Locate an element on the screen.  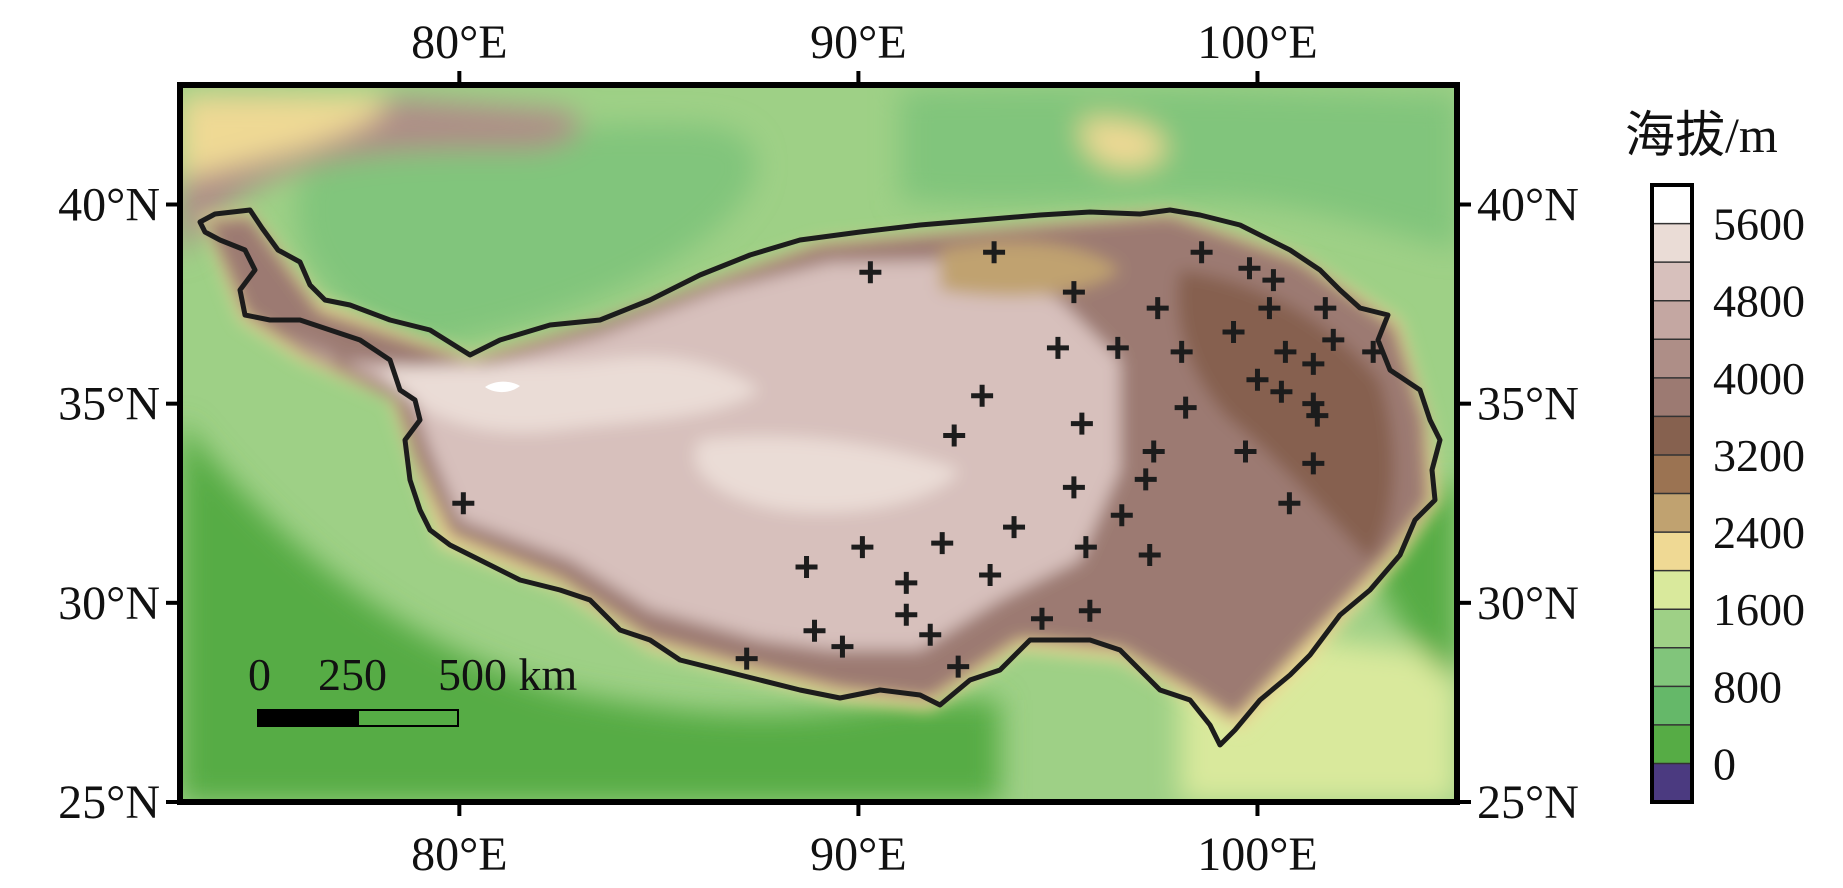
scale-bar-black-segment is located at coordinates (308, 718).